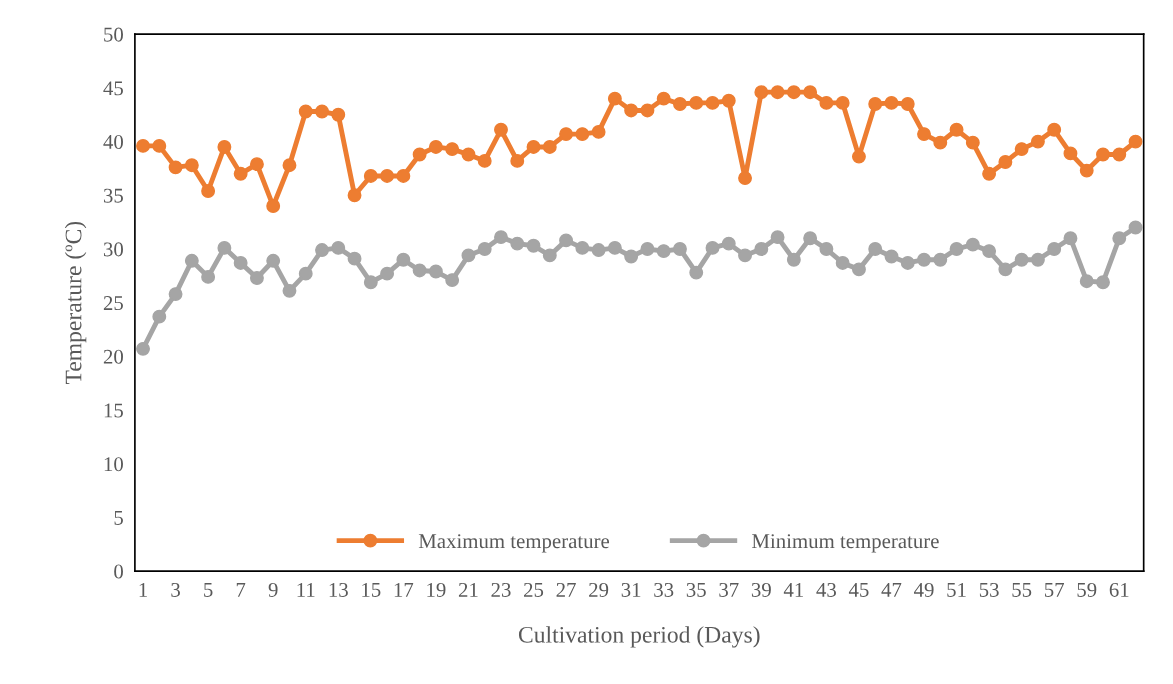  I want to click on x-tick-label: 57, so click(1054, 590).